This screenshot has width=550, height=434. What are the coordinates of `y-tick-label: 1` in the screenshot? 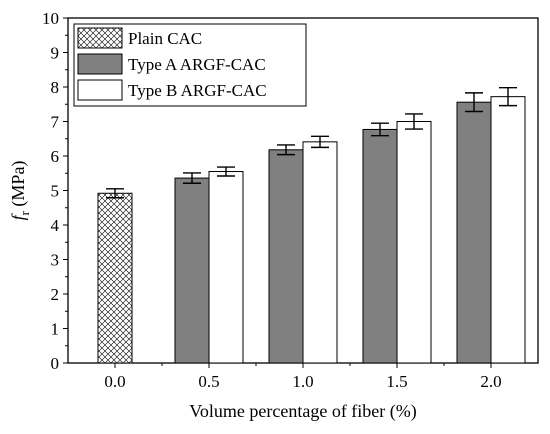 It's located at (55, 329).